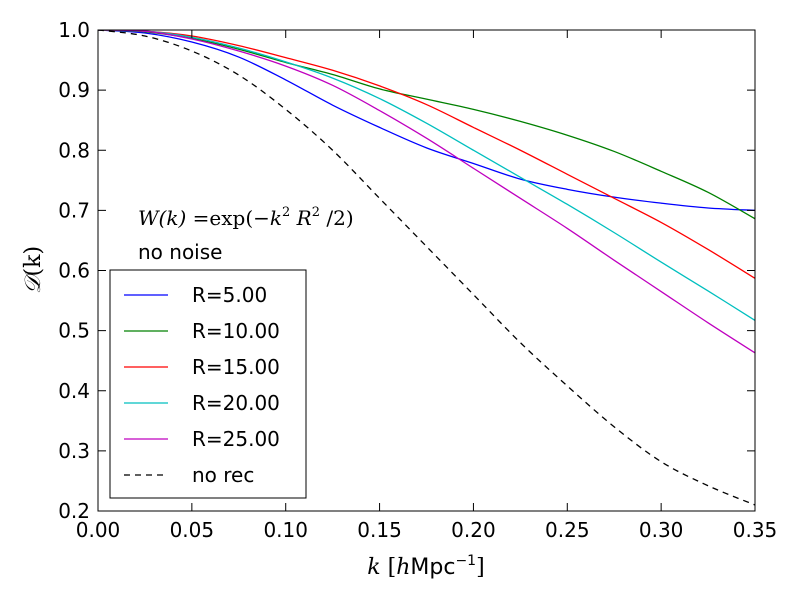  Describe the element at coordinates (74, 331) in the screenshot. I see `y-tick-label: 0.5` at that location.